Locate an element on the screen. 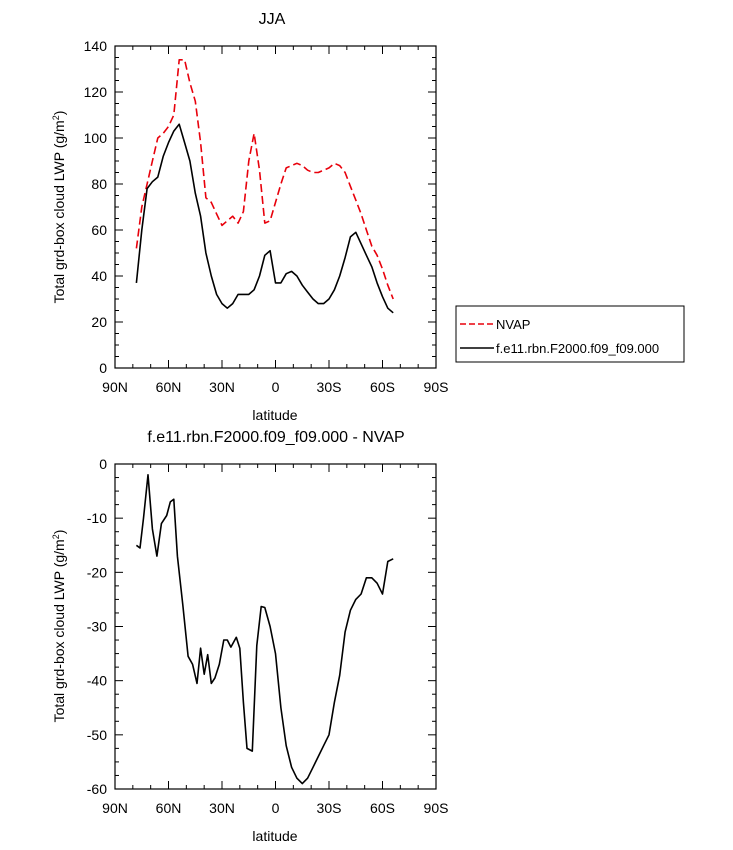  y-tick-label: 80 is located at coordinates (99, 184).